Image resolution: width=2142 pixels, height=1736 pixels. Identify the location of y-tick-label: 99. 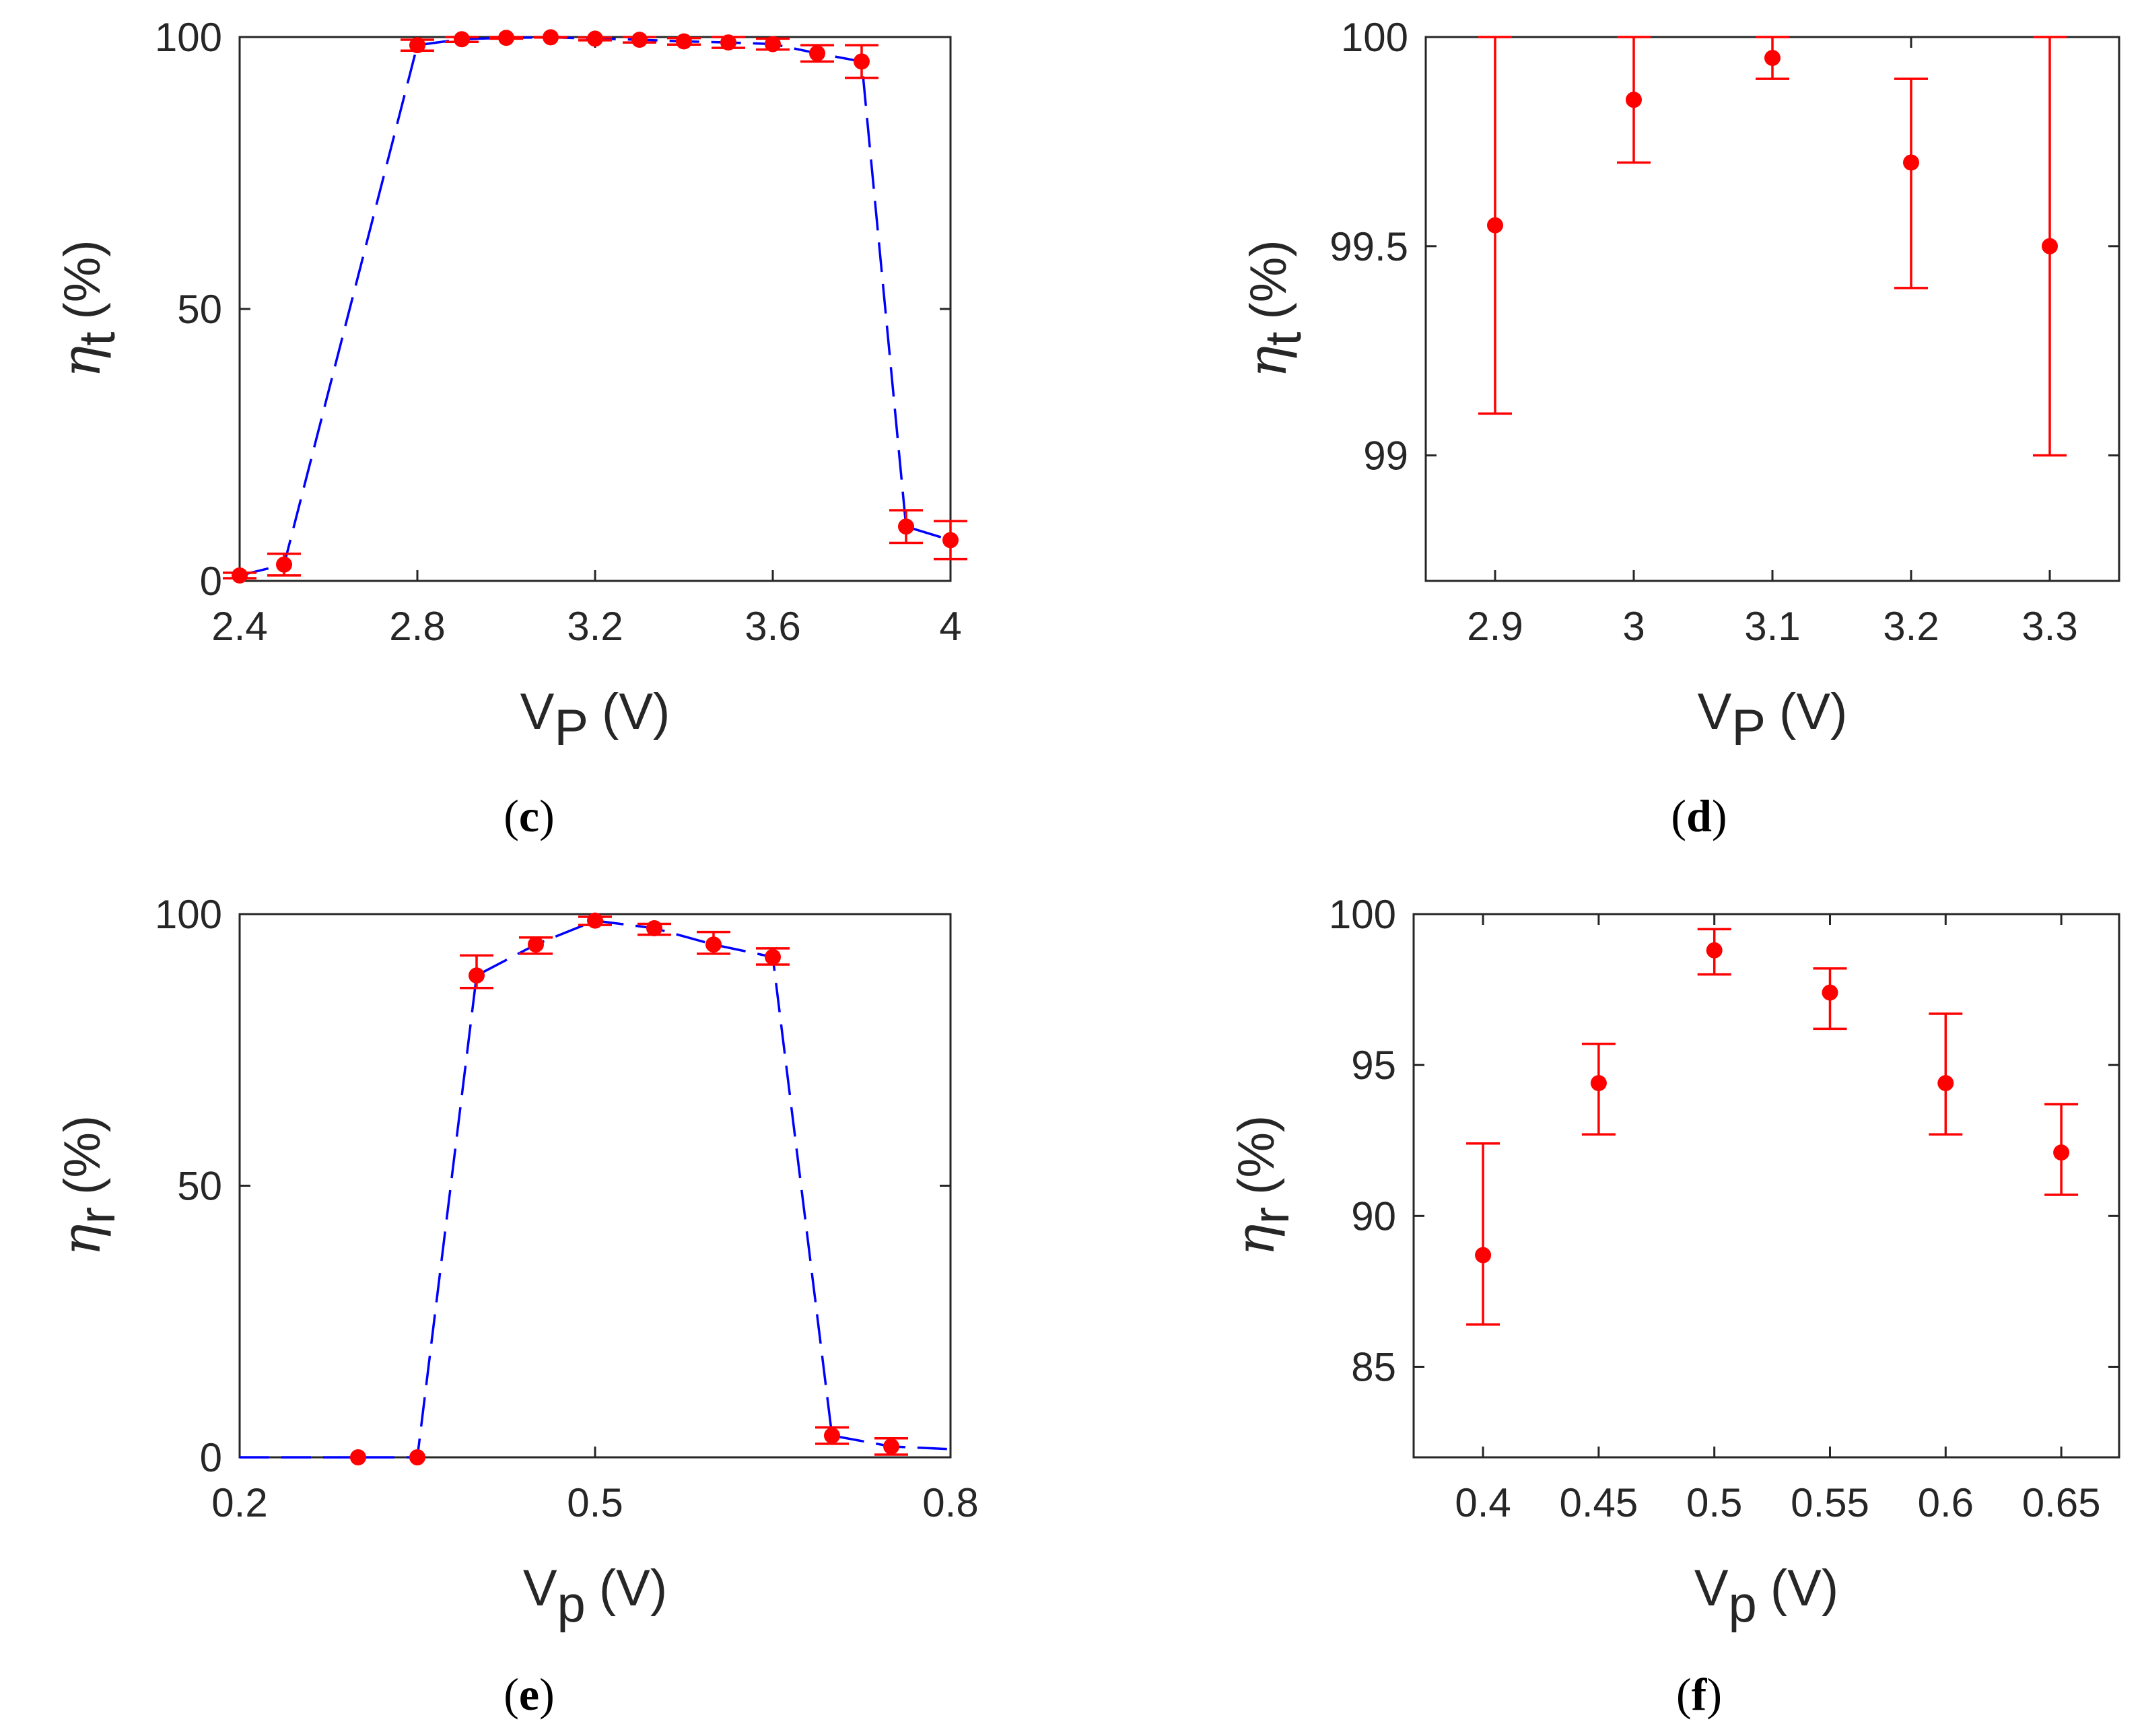
(1386, 456).